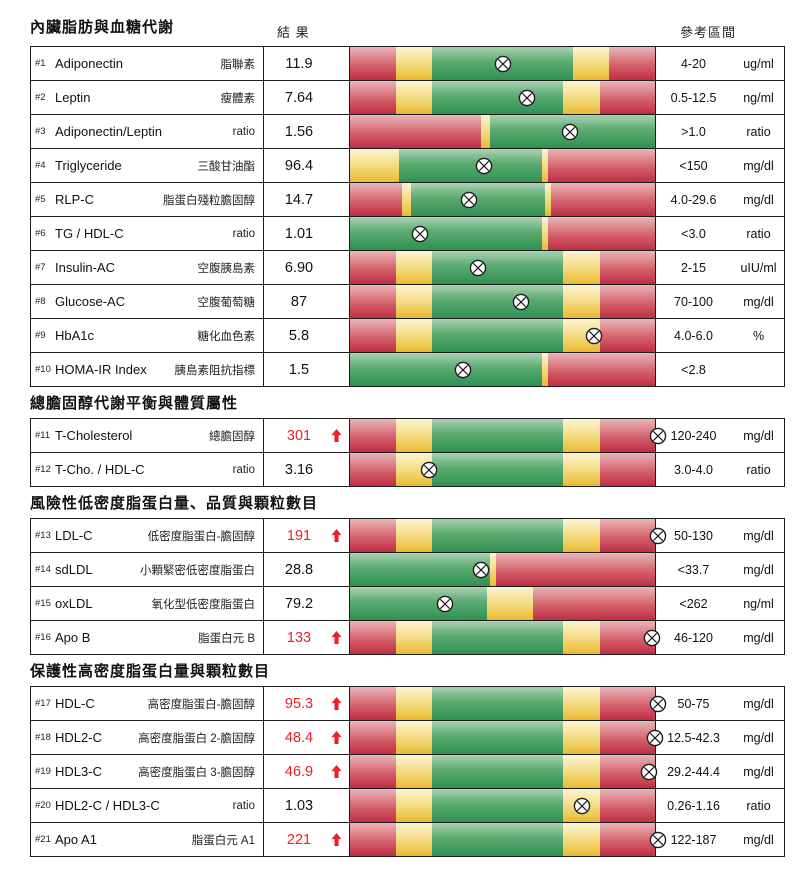  Describe the element at coordinates (693, 703) in the screenshot. I see `reference-range-text: 50-75` at that location.